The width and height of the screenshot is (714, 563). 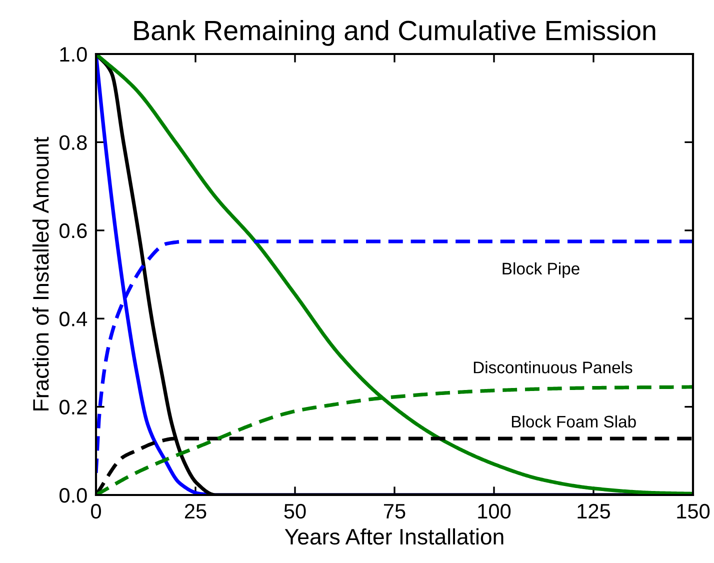 What do you see at coordinates (394, 536) in the screenshot?
I see `x-axis-title: Years After Installation` at bounding box center [394, 536].